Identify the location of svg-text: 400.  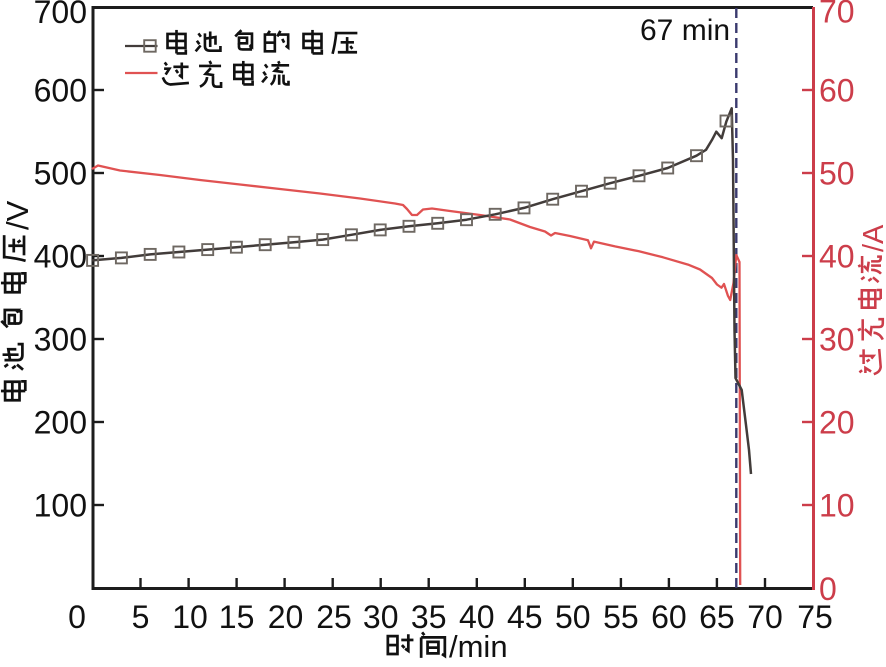
(60, 257).